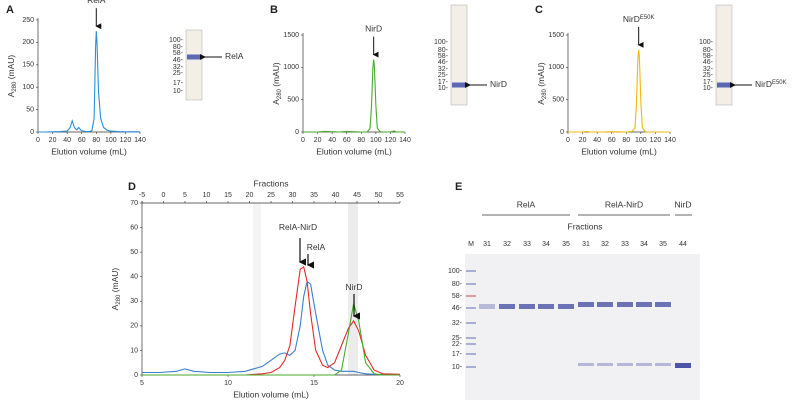  What do you see at coordinates (194, 57) in the screenshot?
I see `inset-band` at bounding box center [194, 57].